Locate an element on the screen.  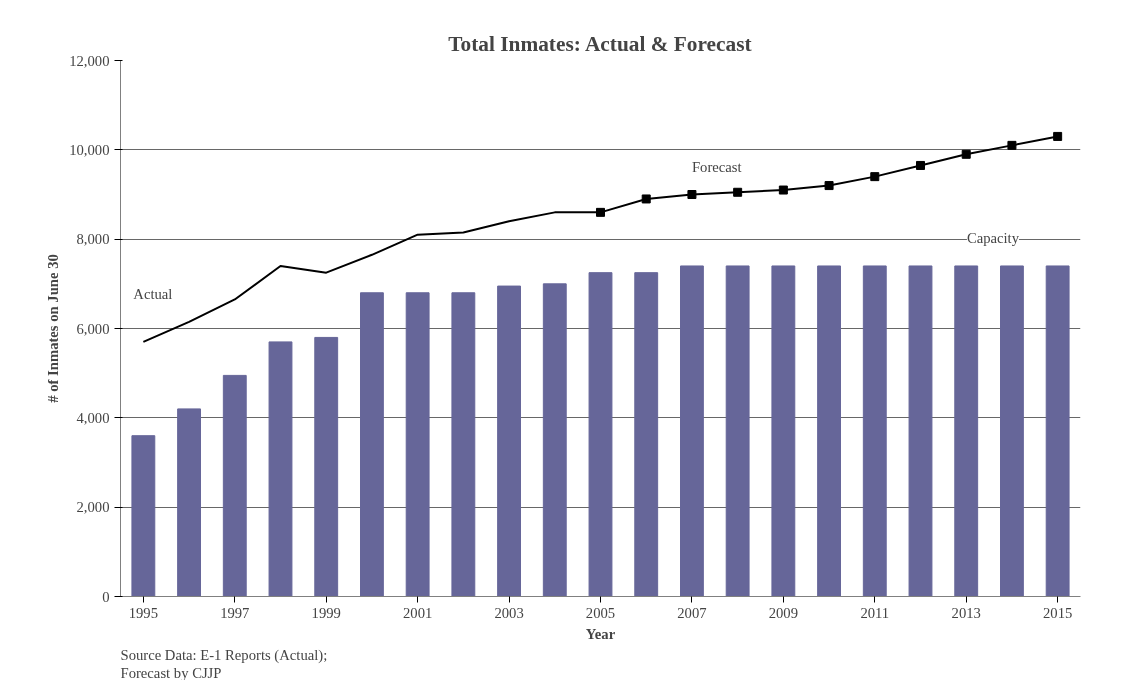
x-tick-label: 2011 is located at coordinates (875, 612).